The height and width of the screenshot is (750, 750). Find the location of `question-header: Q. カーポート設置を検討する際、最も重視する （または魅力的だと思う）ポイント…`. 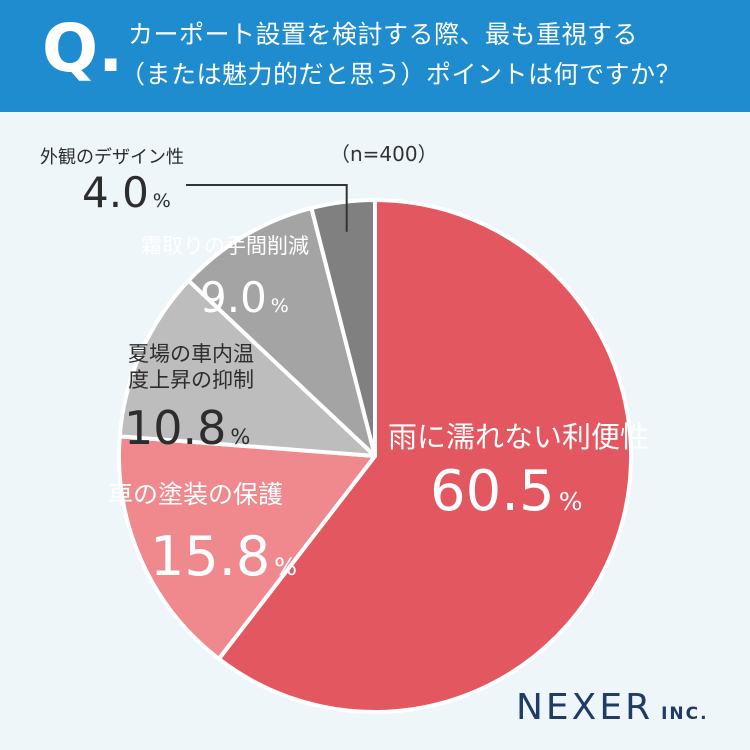

question-header: Q. カーポート設置を検討する際、最も重視する （または魅力的だと思う）ポイント… is located at coordinates (375, 56).